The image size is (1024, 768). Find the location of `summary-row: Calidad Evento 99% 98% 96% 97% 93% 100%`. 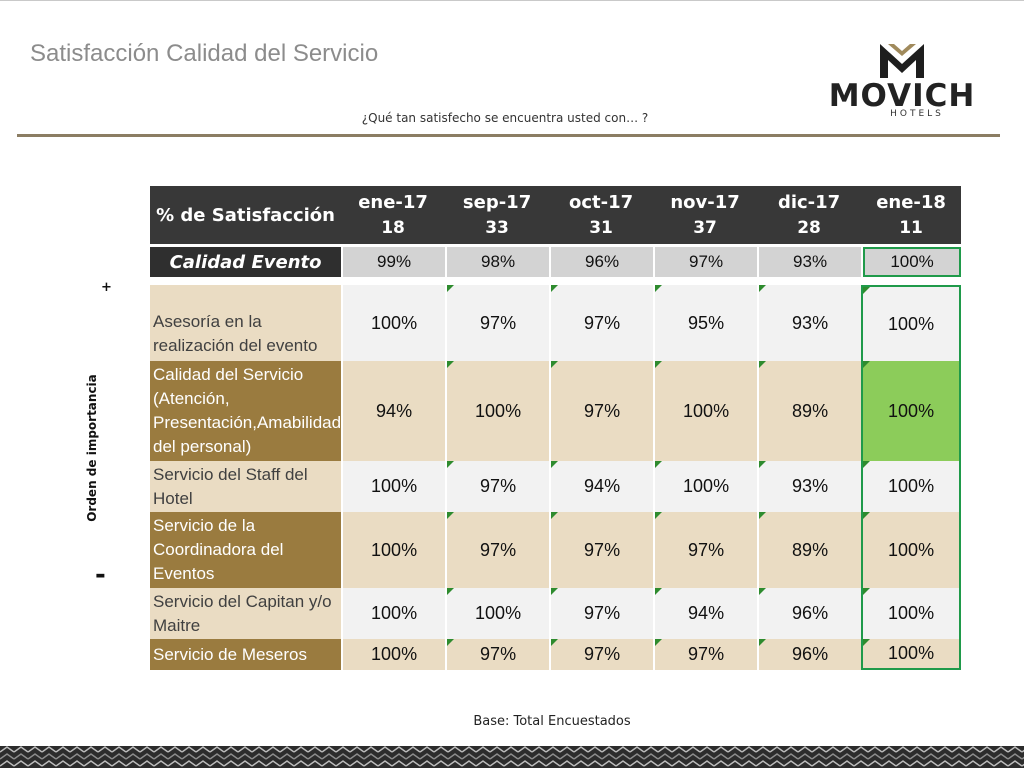

summary-row: Calidad Evento 99% 98% 96% 97% 93% 100% is located at coordinates (556, 262).